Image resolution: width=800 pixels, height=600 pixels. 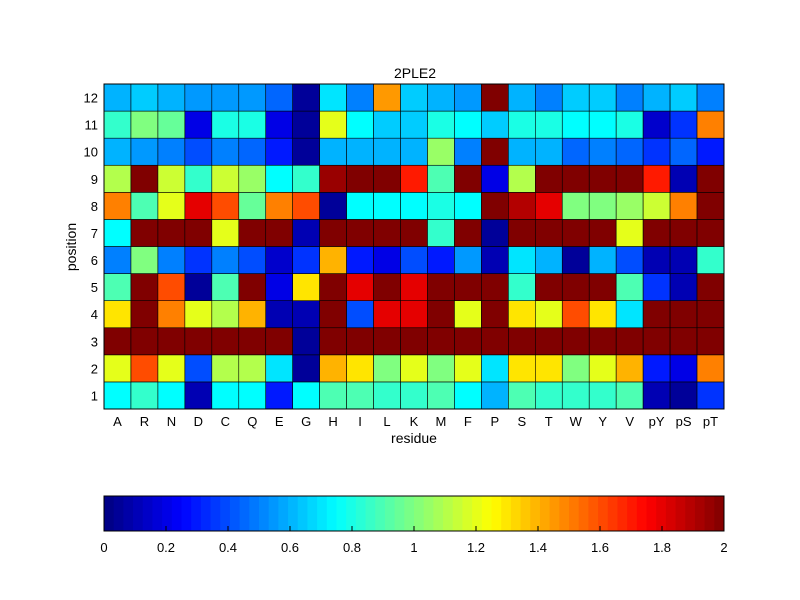 I want to click on x-tick-label: G, so click(x=306, y=421).